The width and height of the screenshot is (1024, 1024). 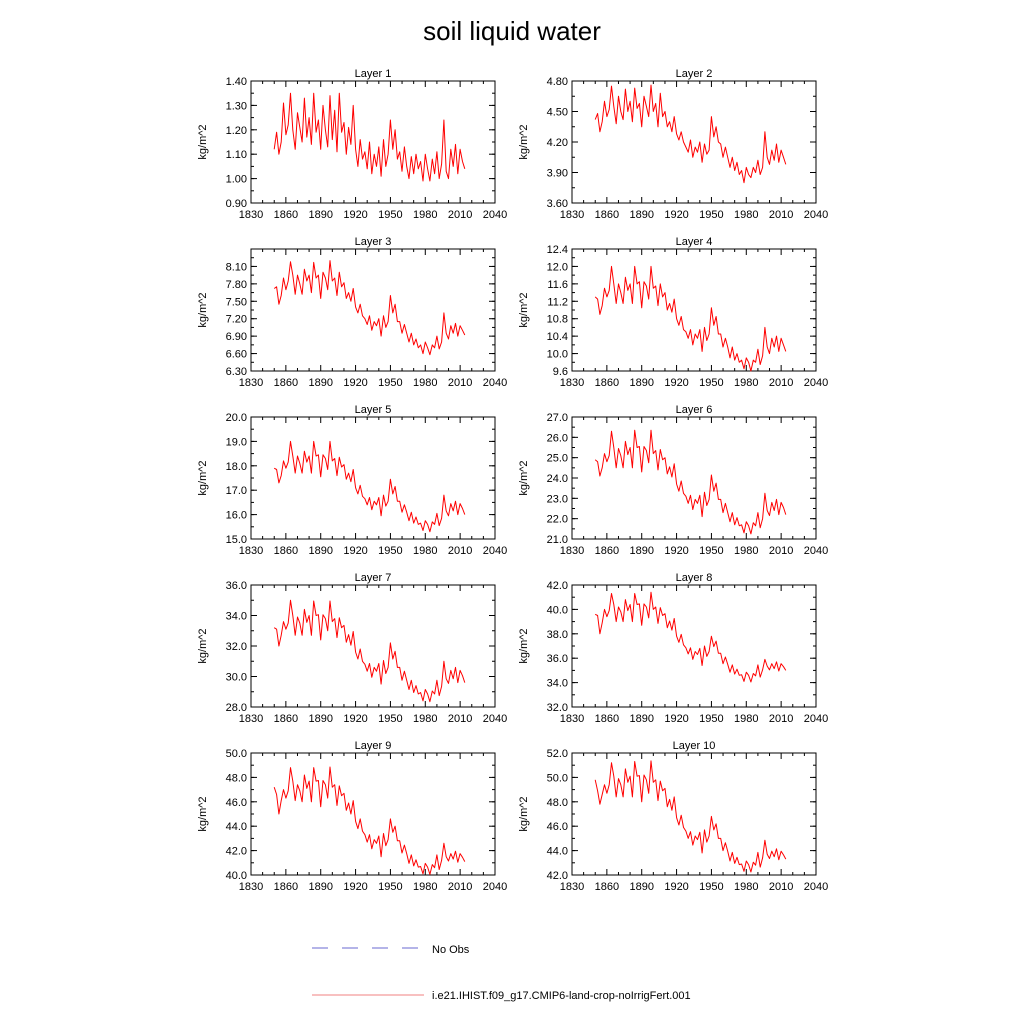 I want to click on y-tick-label: 7.50, so click(x=236, y=302).